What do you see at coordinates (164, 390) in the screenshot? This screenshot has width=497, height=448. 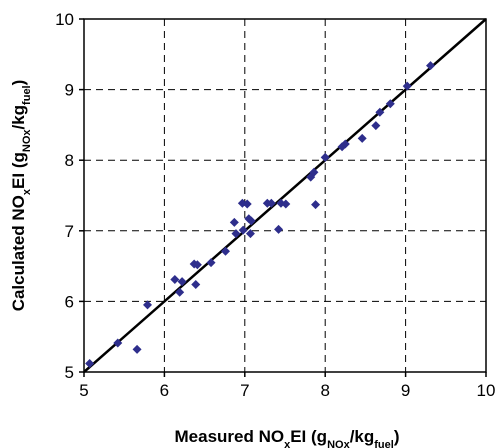 I see `x-tick-label: 6` at bounding box center [164, 390].